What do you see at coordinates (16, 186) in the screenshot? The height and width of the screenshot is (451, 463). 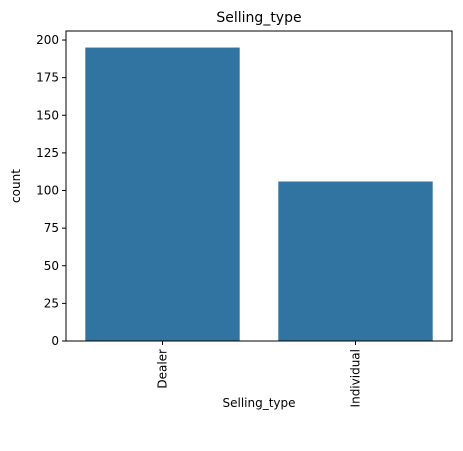 I see `y-axis-label: count` at bounding box center [16, 186].